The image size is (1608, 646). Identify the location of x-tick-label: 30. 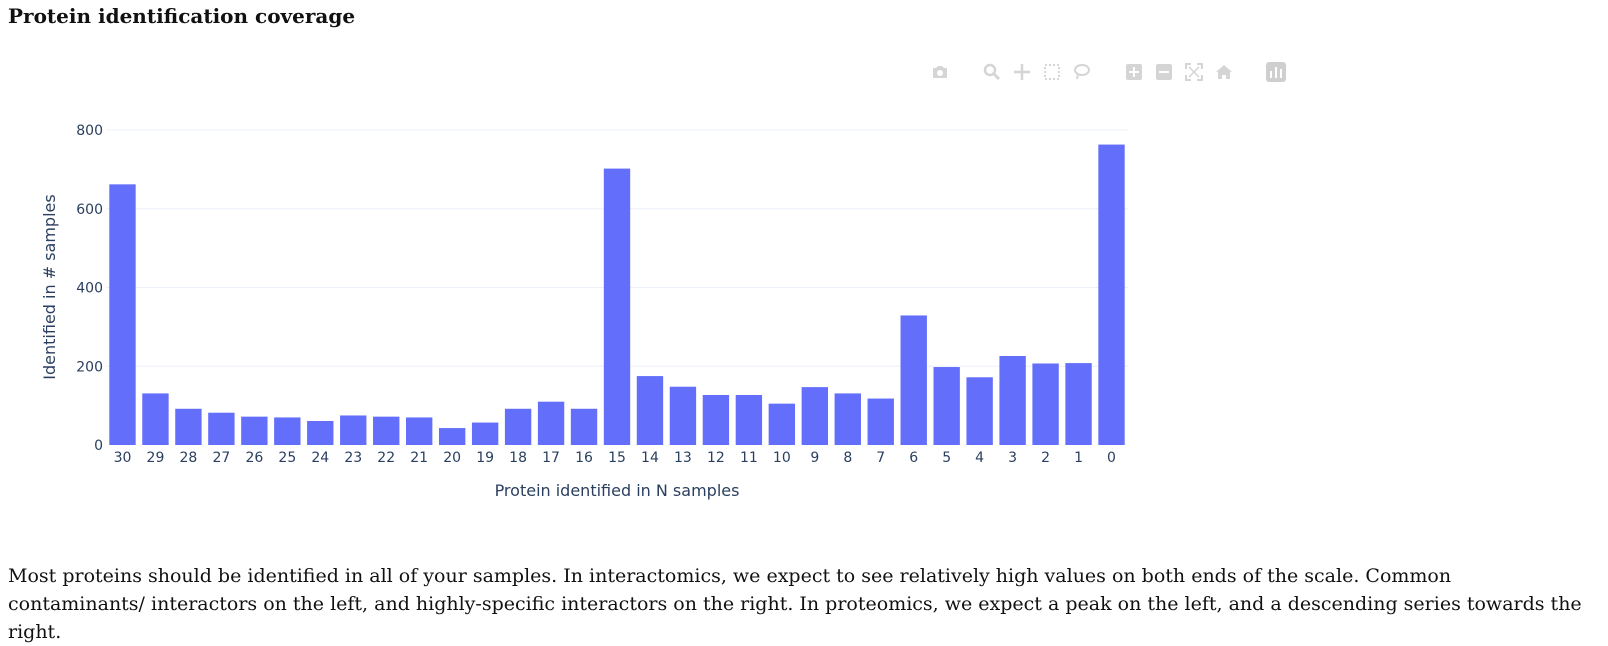
(123, 458).